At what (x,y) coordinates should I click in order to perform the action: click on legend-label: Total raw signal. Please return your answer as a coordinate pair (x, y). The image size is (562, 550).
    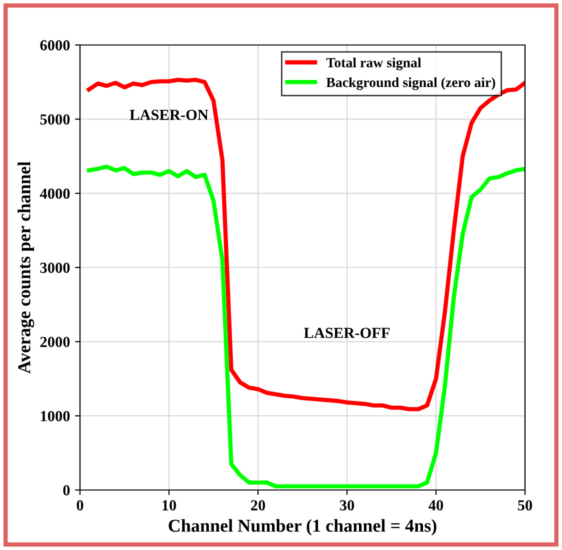
    Looking at the image, I should click on (374, 64).